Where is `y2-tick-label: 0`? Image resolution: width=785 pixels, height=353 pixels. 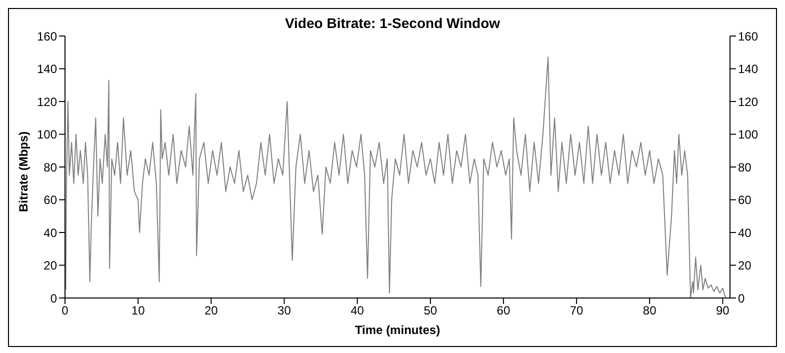
y2-tick-label: 0 is located at coordinates (741, 298).